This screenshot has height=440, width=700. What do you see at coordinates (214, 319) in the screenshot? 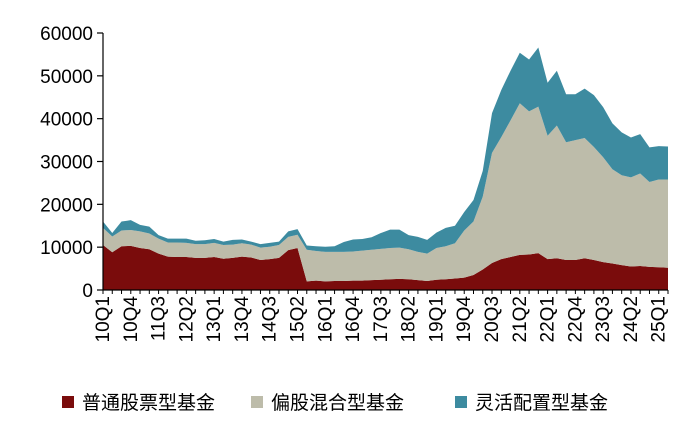
I see `x-tick-label: 13Q1` at bounding box center [214, 319].